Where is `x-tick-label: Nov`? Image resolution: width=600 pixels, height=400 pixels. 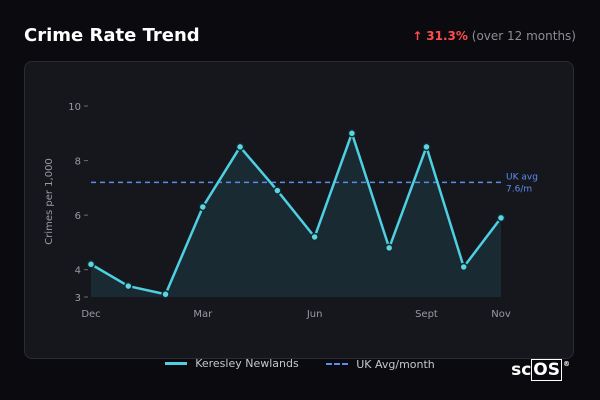 x-tick-label: Nov is located at coordinates (501, 314).